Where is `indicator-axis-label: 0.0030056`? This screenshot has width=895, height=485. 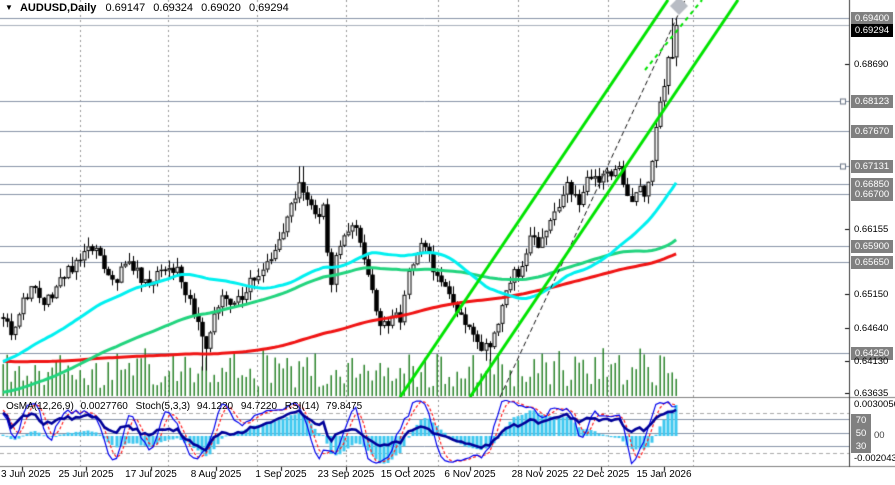
indicator-axis-label: 0.0030056 is located at coordinates (874, 404).